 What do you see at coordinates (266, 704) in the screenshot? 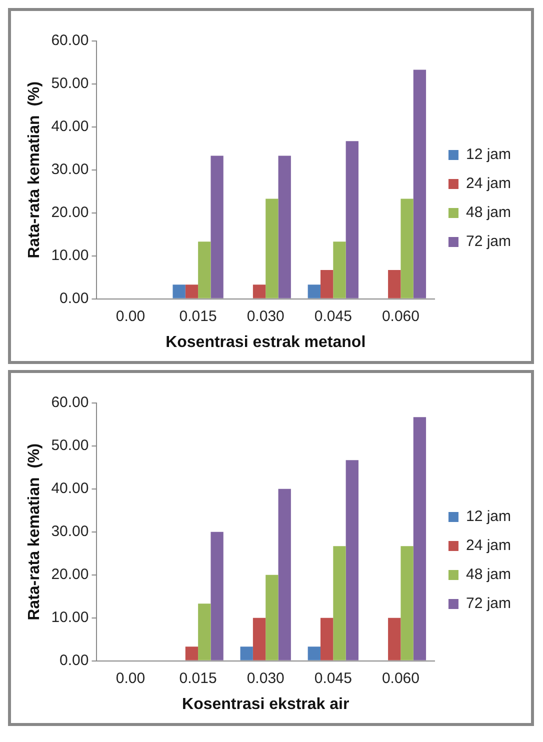
I see `x-axis-title: Kosentrasi ekstrak air` at bounding box center [266, 704].